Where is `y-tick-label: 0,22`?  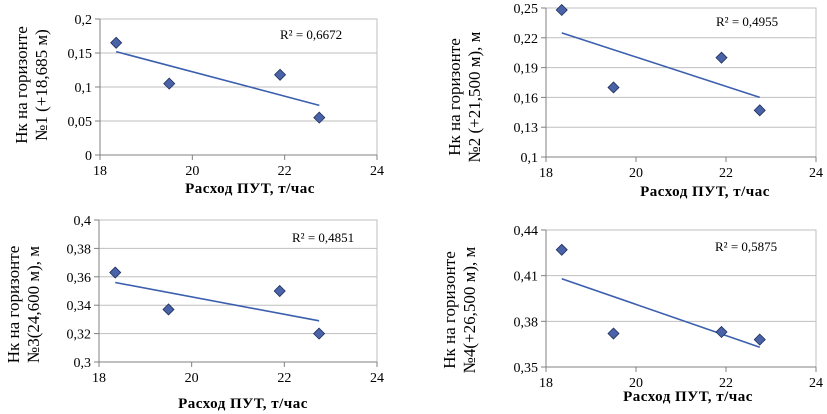 y-tick-label: 0,22 is located at coordinates (526, 39).